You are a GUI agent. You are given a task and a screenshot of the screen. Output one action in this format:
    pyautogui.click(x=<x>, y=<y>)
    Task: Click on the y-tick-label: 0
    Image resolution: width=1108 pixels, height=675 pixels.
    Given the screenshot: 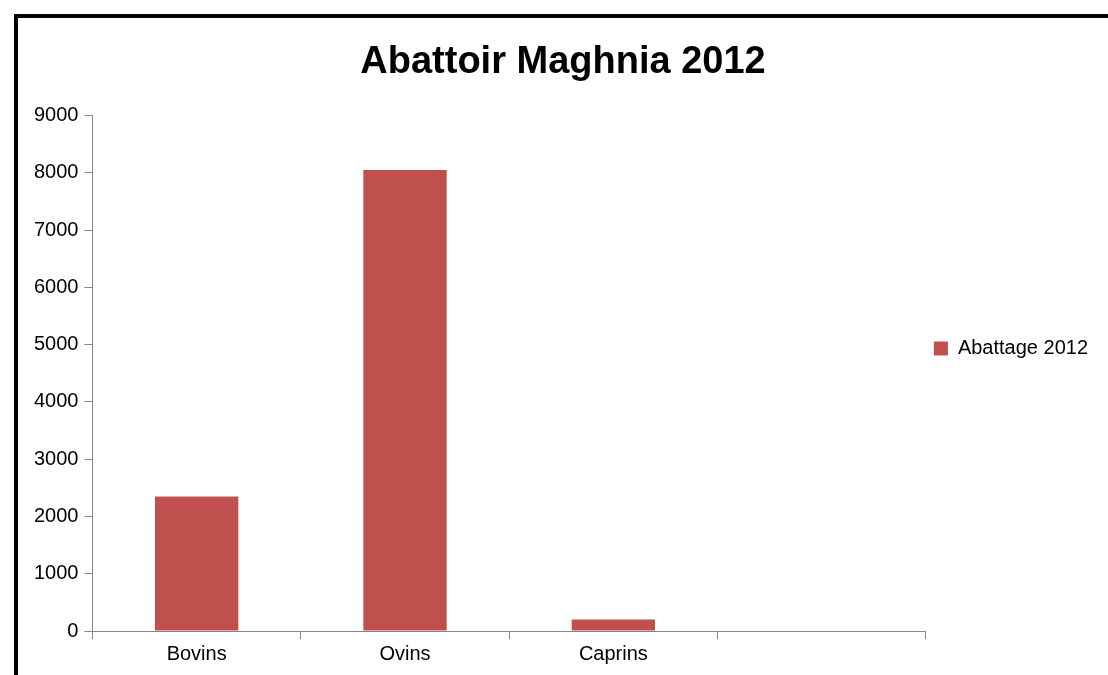 What is the action you would take?
    pyautogui.click(x=73, y=629)
    